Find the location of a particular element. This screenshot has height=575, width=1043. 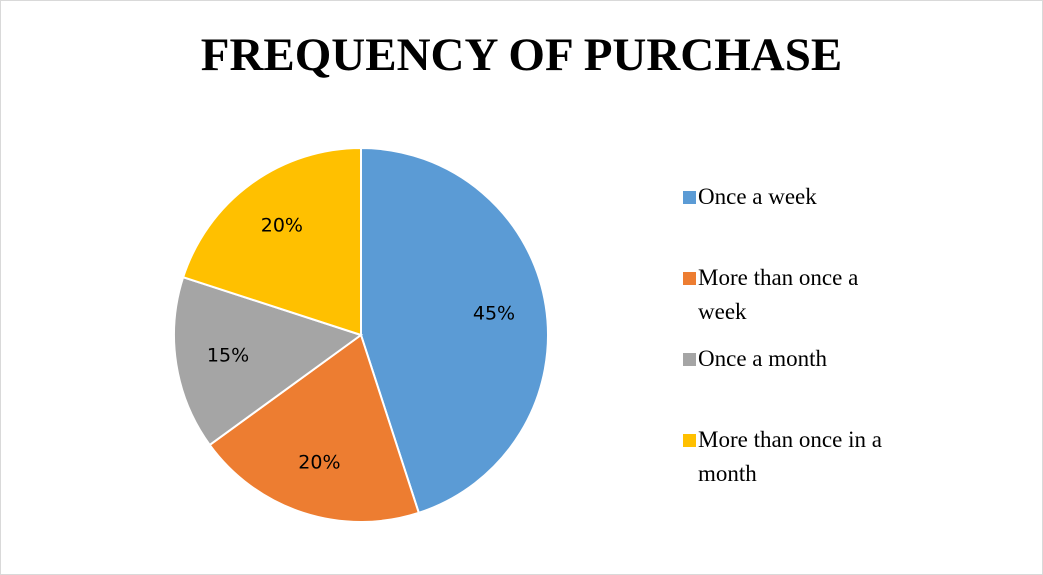

legend-label: More than once in a month is located at coordinates (790, 456).